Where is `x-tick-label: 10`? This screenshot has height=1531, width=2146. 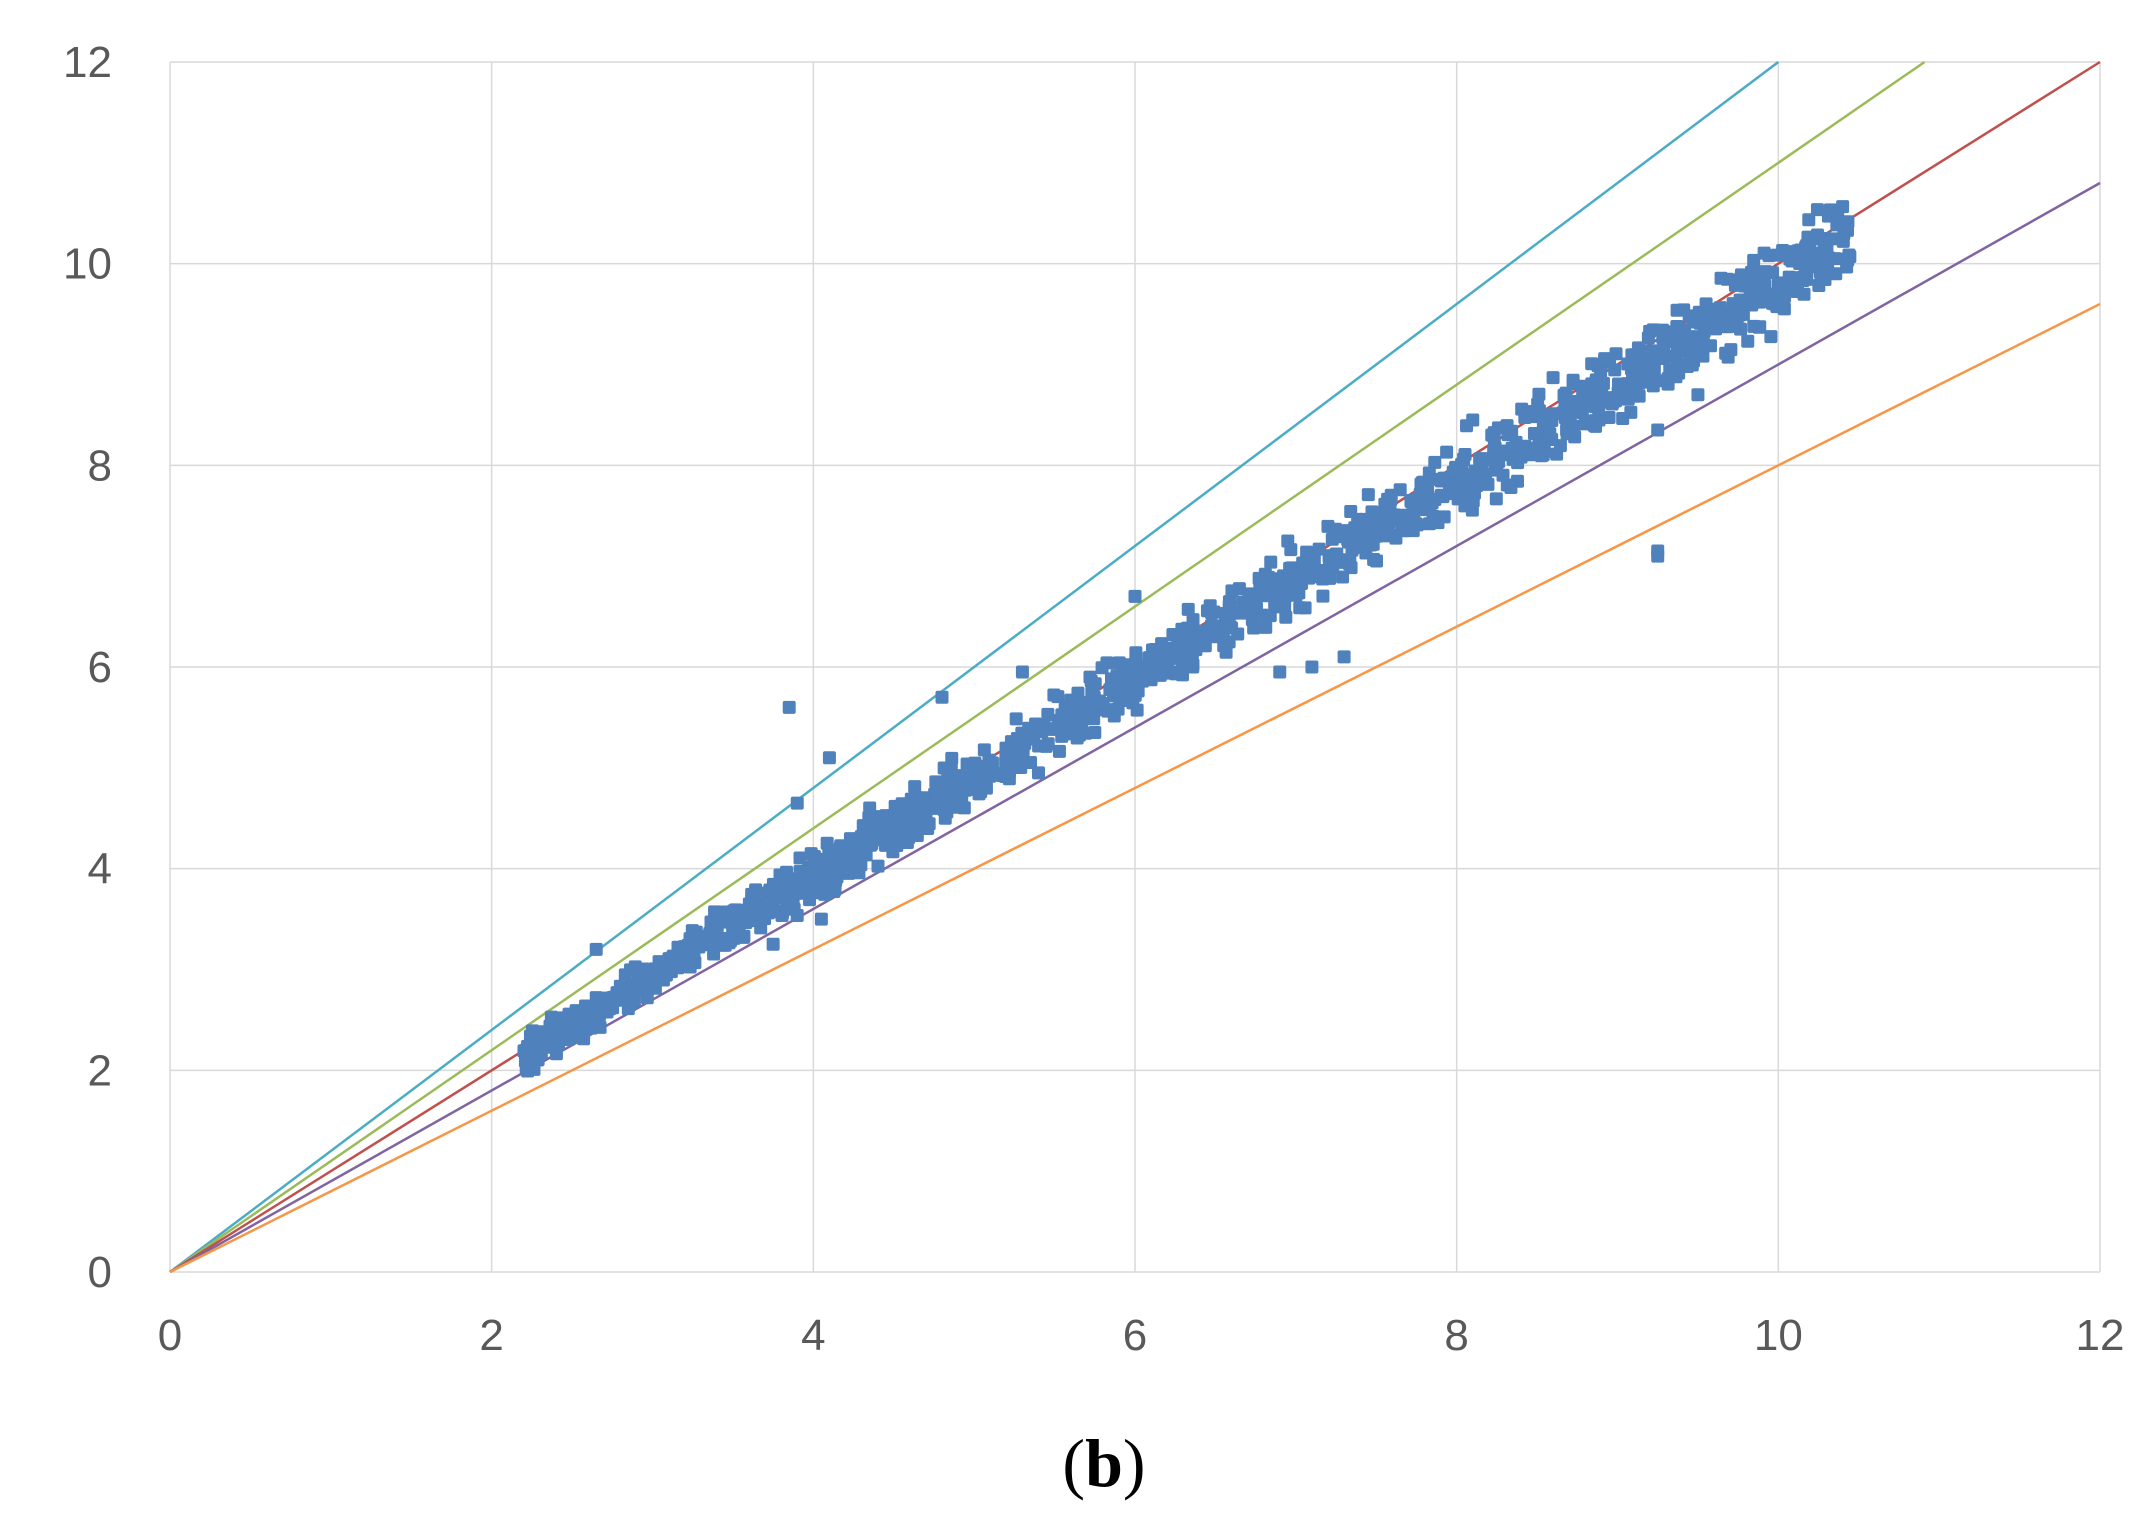 x-tick-label: 10 is located at coordinates (1778, 1335).